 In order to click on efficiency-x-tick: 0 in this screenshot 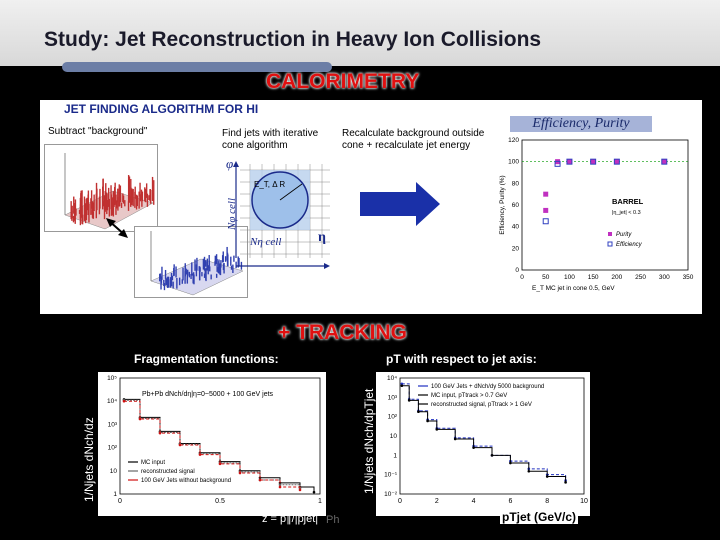, I will do `click(522, 277)`.